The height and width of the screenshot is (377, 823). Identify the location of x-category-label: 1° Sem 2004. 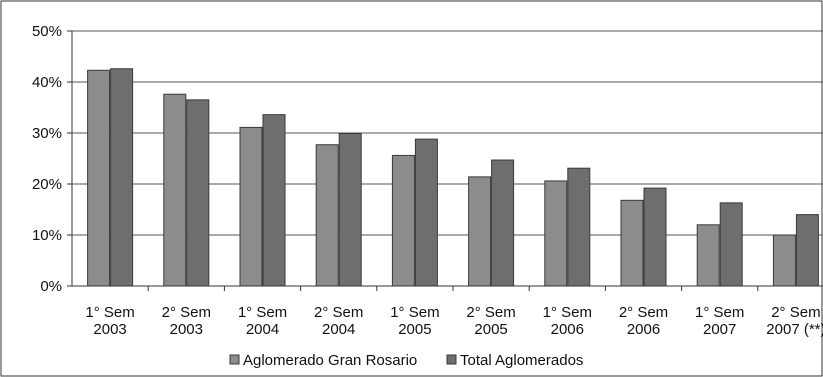
(262, 321).